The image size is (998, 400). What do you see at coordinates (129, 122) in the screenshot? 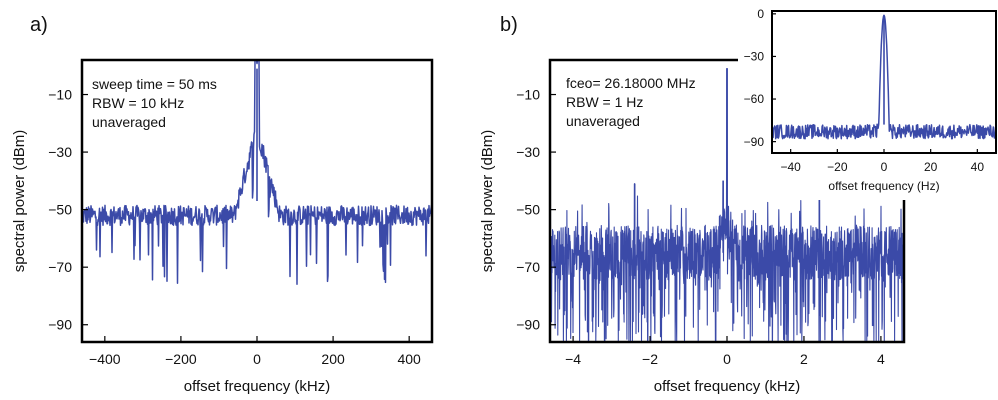
I see `panel-a-annotation-3: unaveraged` at bounding box center [129, 122].